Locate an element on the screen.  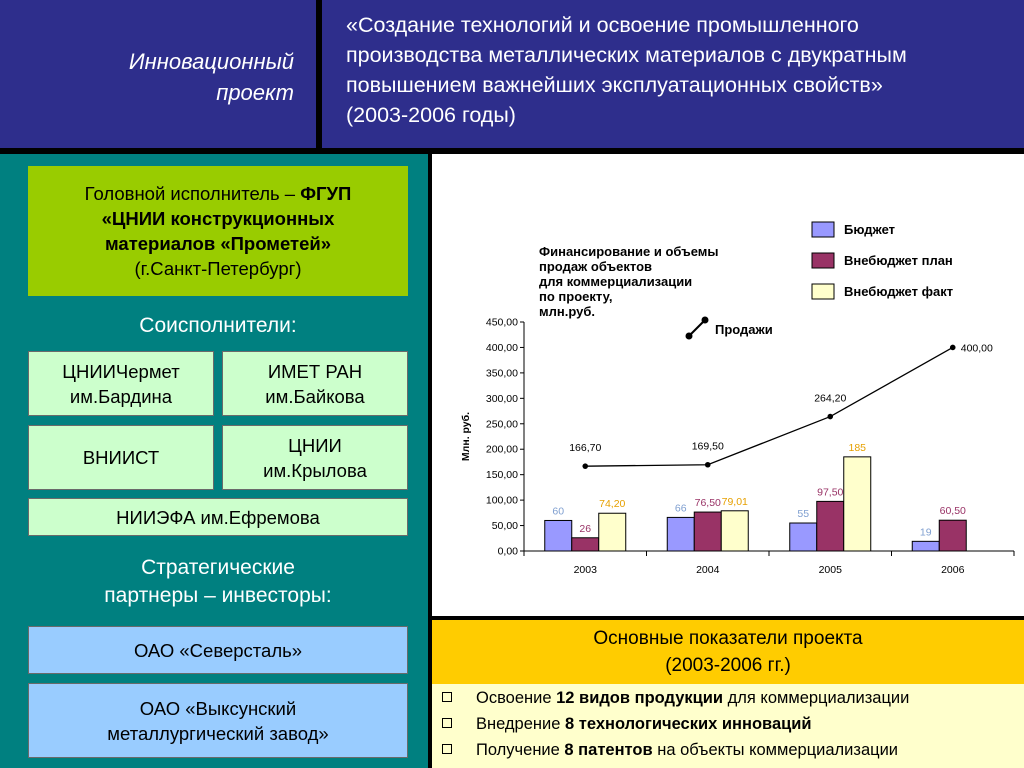
sales-value-label: 169,50 is located at coordinates (708, 447).